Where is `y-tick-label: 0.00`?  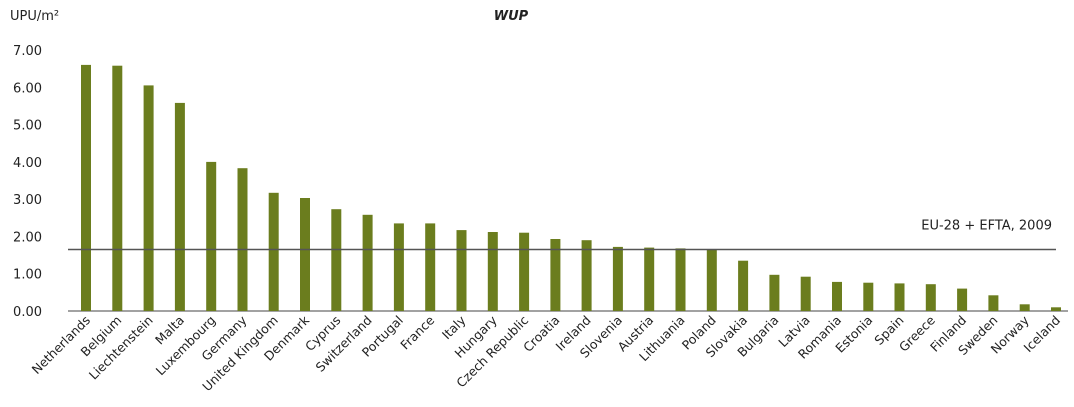 y-tick-label: 0.00 is located at coordinates (27, 312).